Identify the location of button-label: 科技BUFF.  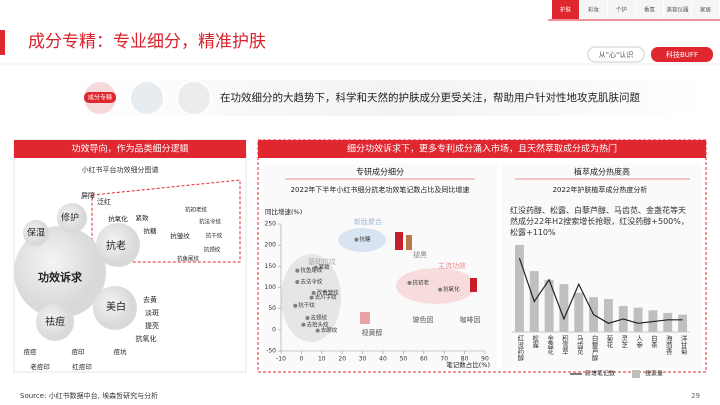
(682, 54).